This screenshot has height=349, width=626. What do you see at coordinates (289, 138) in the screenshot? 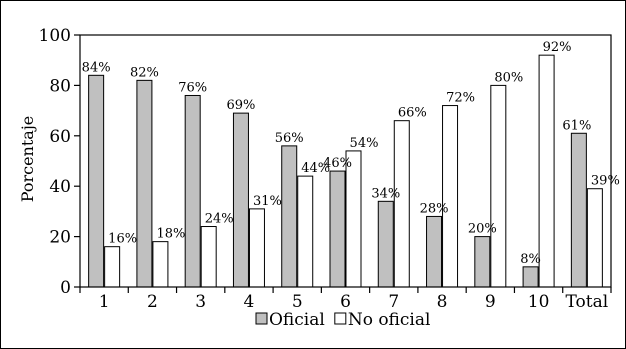
I see `data-label-oficial: 56%` at bounding box center [289, 138].